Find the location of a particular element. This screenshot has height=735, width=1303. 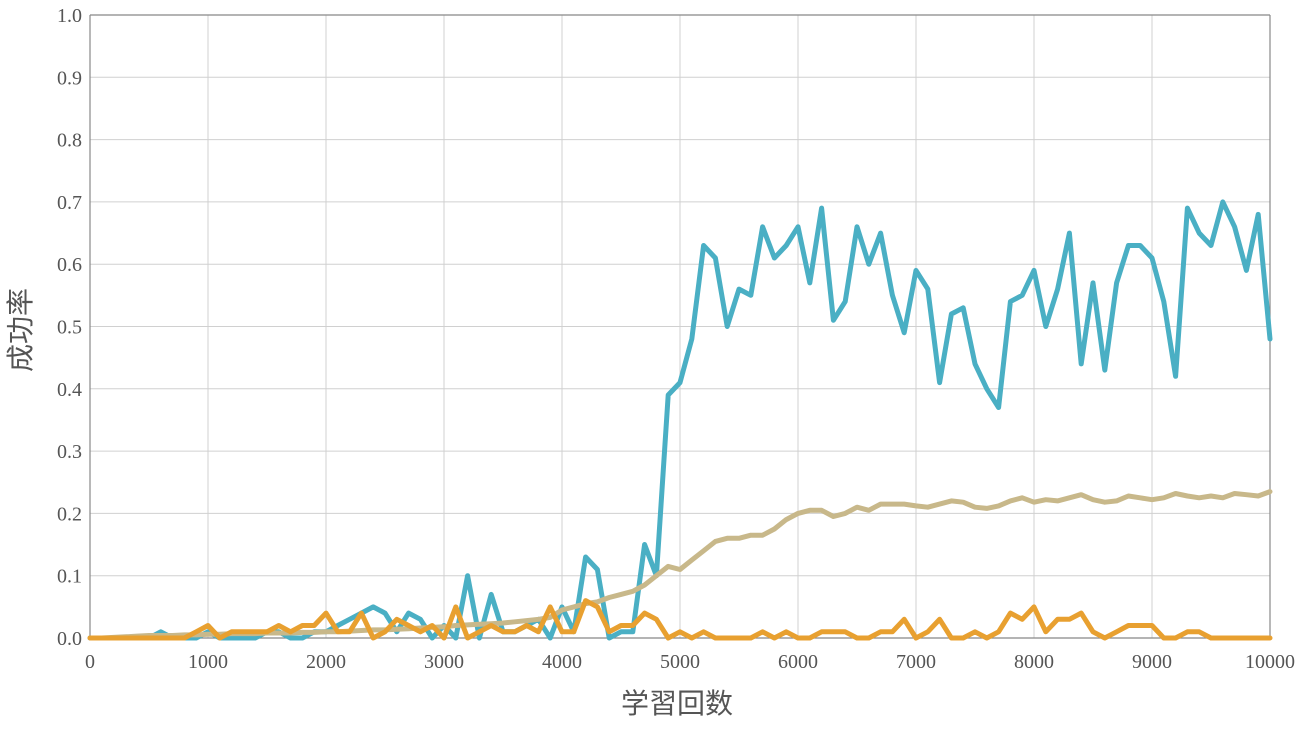

x-tick-label: 10000 is located at coordinates (1270, 662).